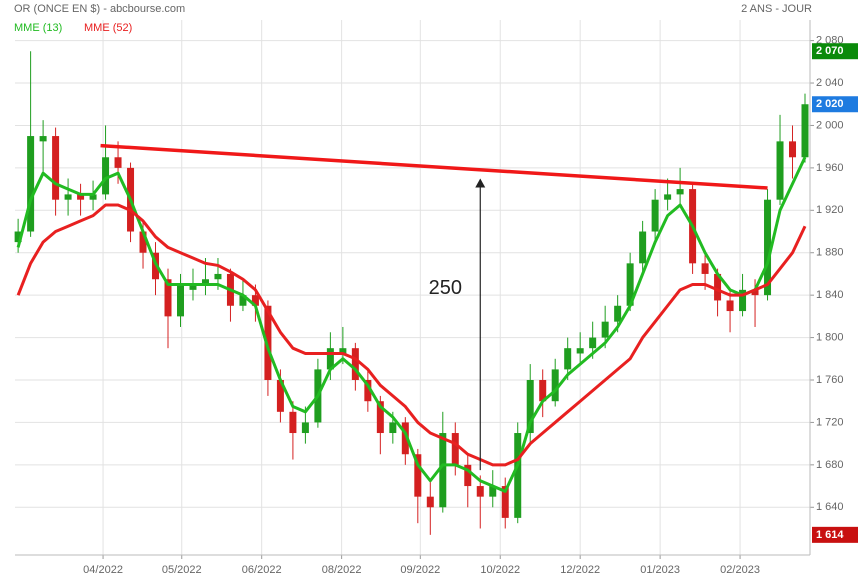  What do you see at coordinates (830, 465) in the screenshot?
I see `y-tick-label: 1 680` at bounding box center [830, 465].